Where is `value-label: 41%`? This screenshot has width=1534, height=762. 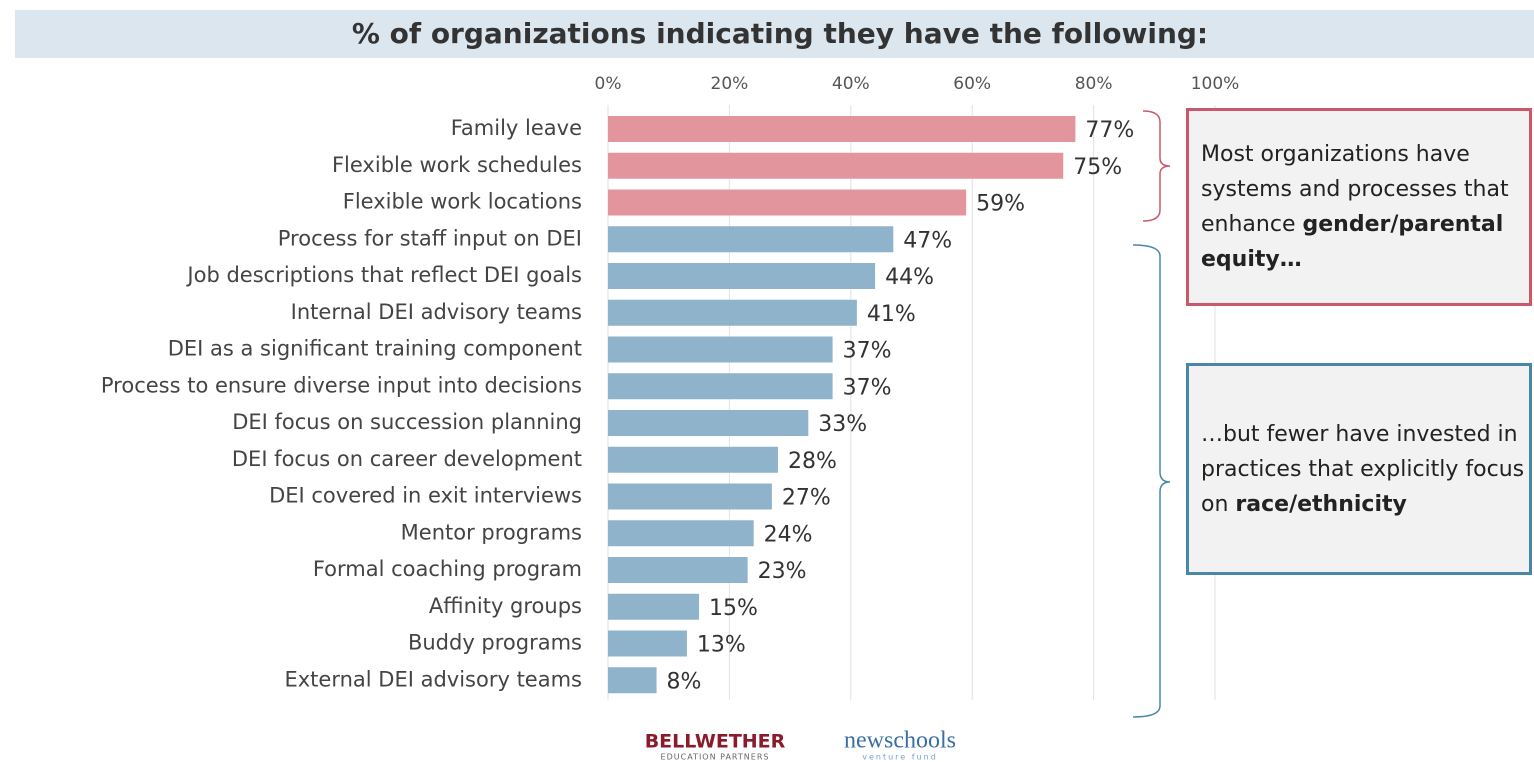 value-label: 41% is located at coordinates (891, 314).